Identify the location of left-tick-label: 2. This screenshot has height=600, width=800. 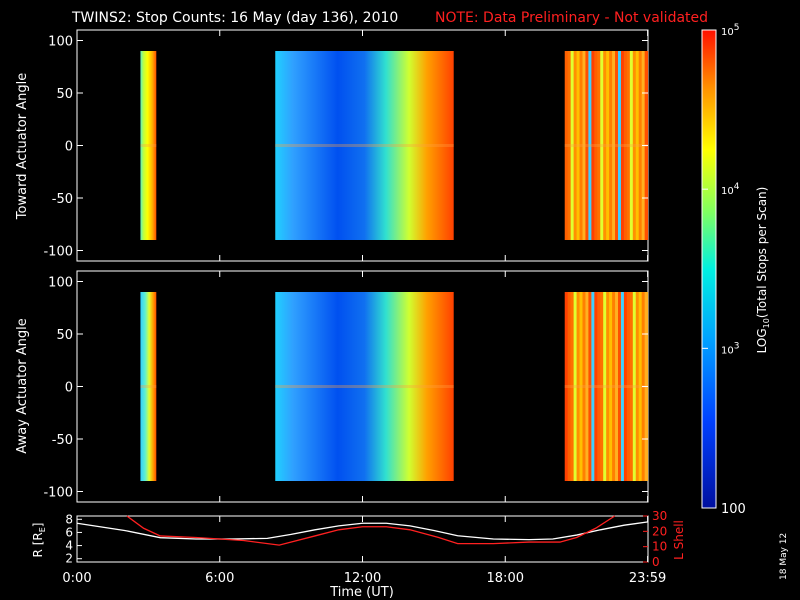
(69, 559).